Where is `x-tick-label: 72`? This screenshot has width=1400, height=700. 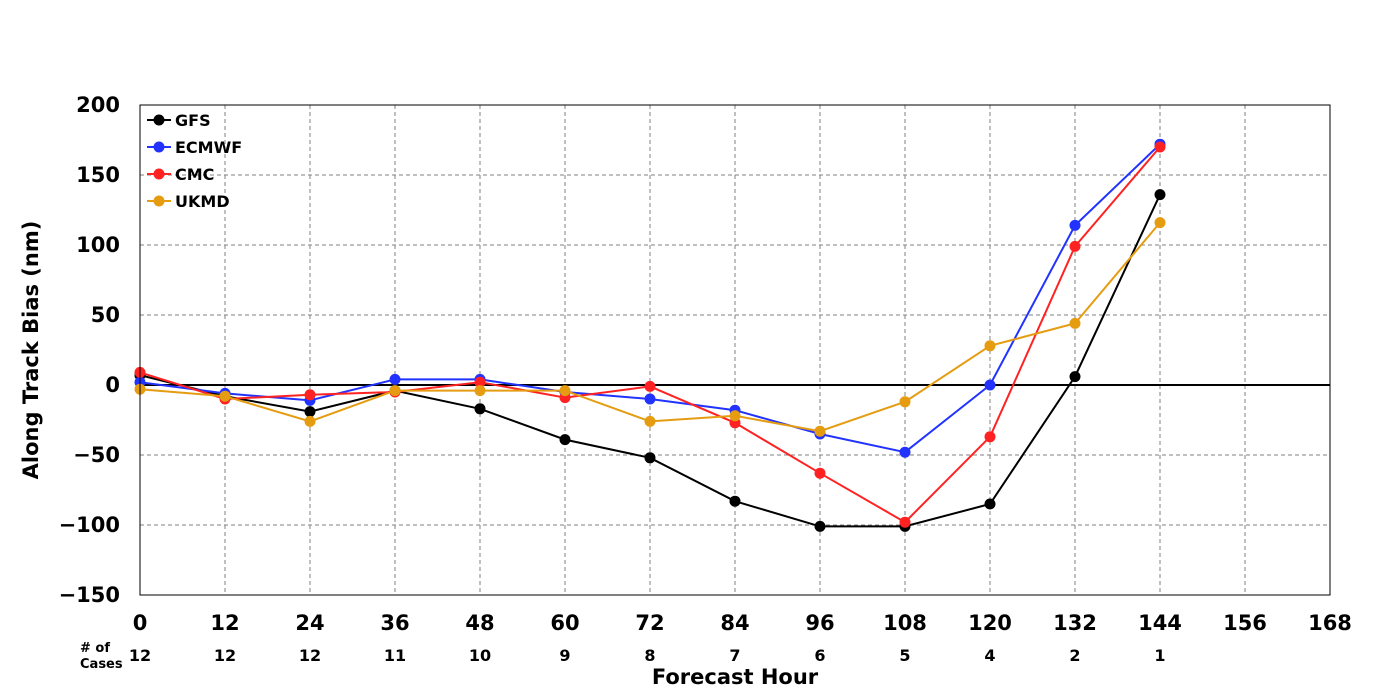
x-tick-label: 72 is located at coordinates (649, 623).